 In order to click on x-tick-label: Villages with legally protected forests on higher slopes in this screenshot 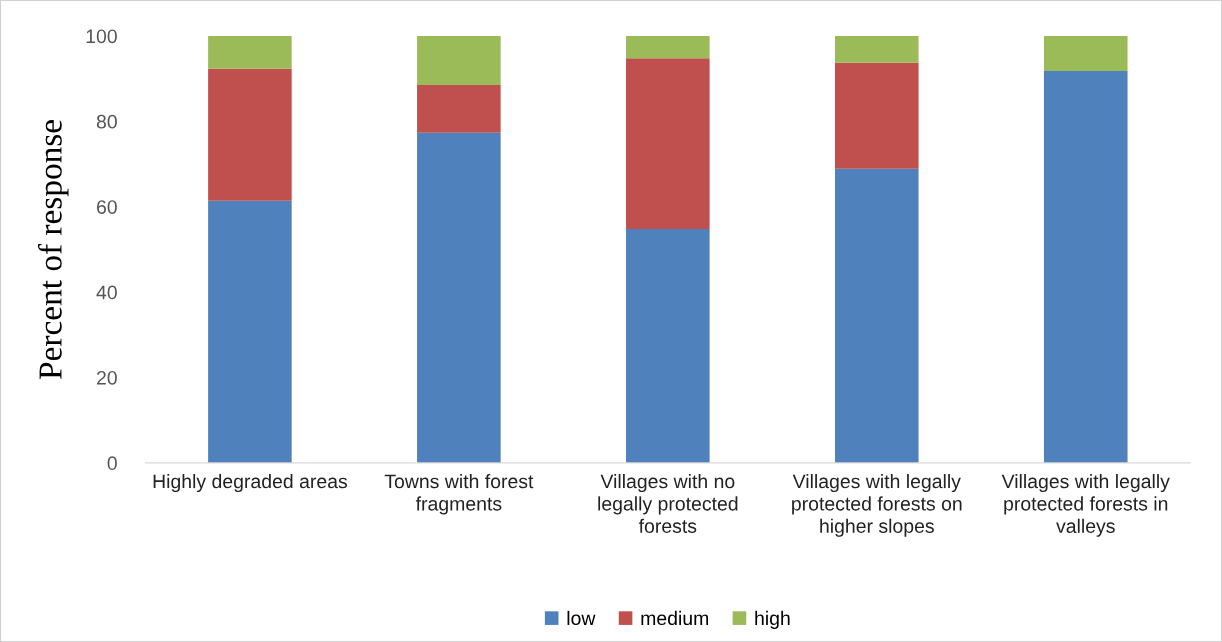, I will do `click(877, 505)`.